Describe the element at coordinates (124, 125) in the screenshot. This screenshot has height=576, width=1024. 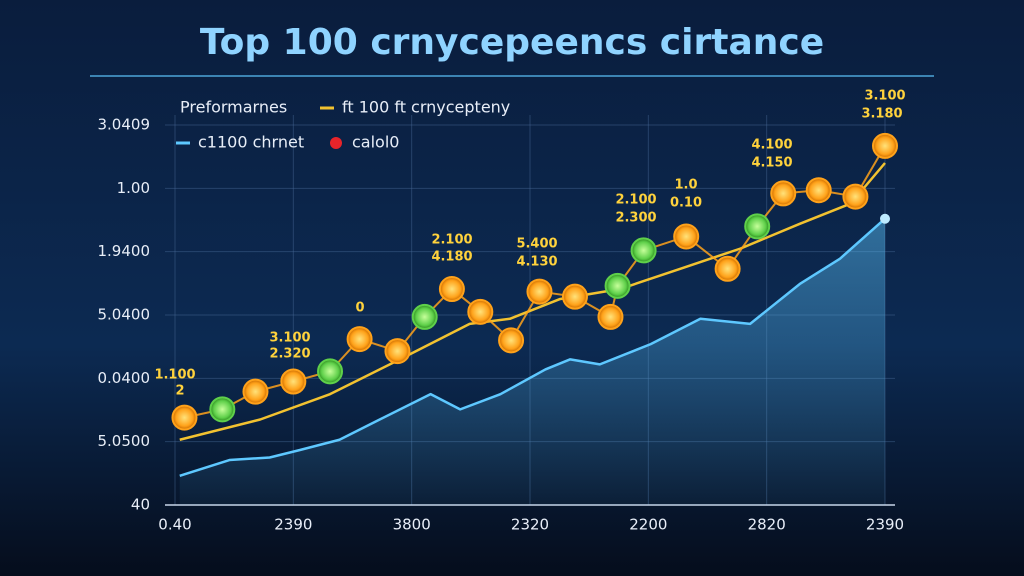
I see `y-tick-label: 3.0409` at that location.